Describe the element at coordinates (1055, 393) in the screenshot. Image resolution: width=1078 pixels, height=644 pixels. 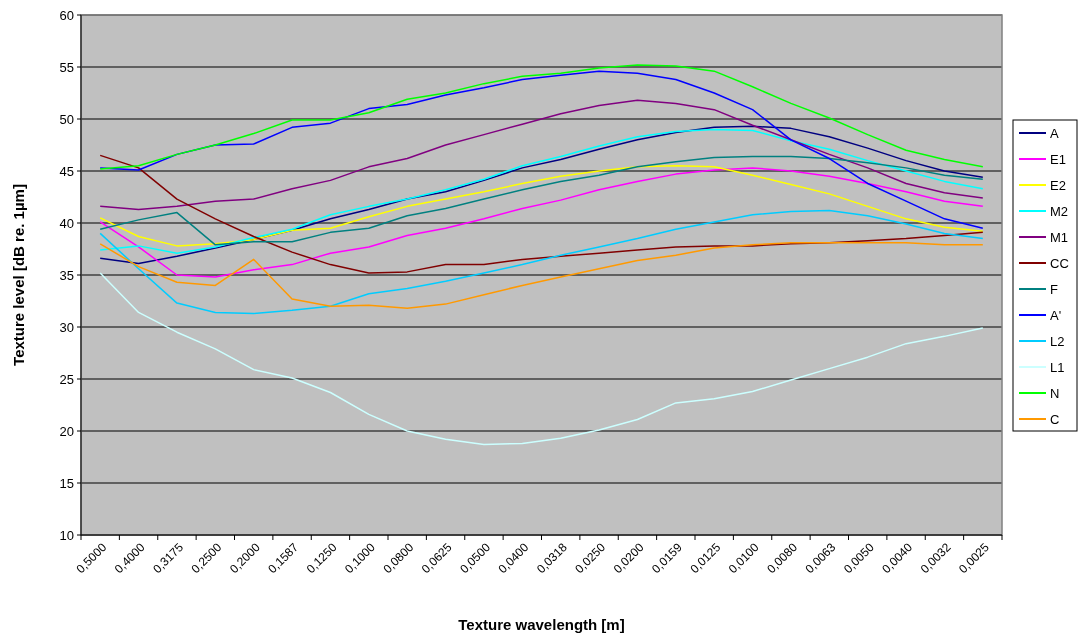
I see `legend-label: N` at that location.